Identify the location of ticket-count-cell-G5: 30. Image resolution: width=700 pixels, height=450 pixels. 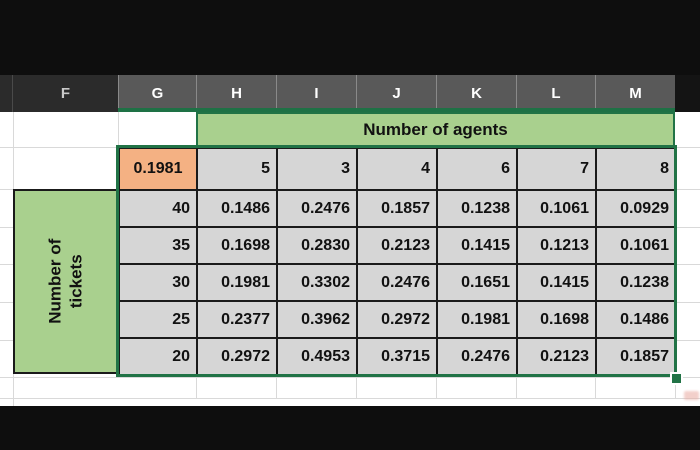
(159, 283).